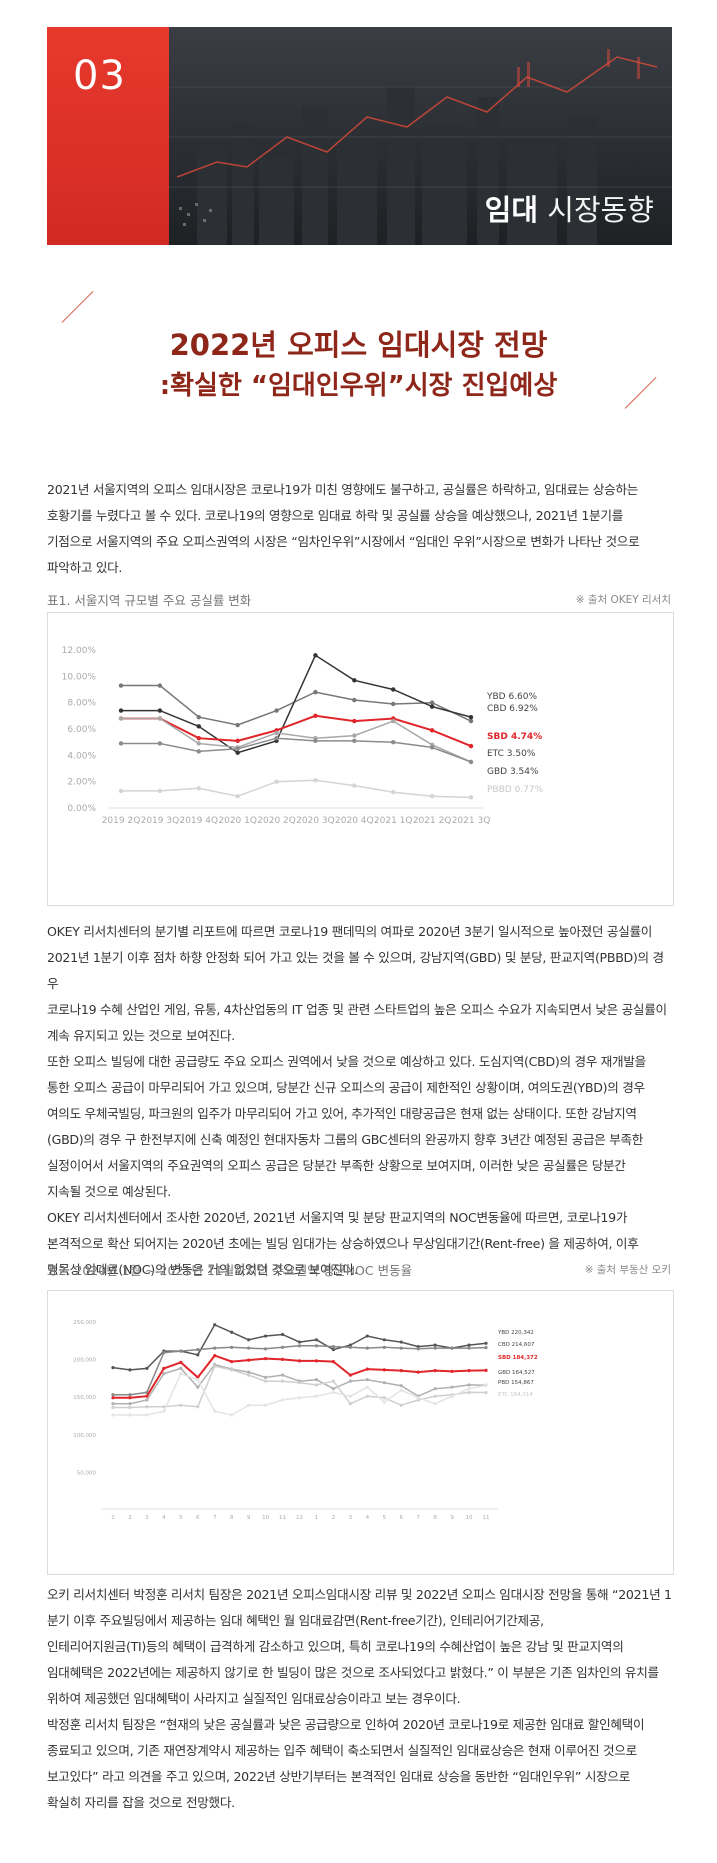  I want to click on x-tick-label: 9, so click(452, 1518).